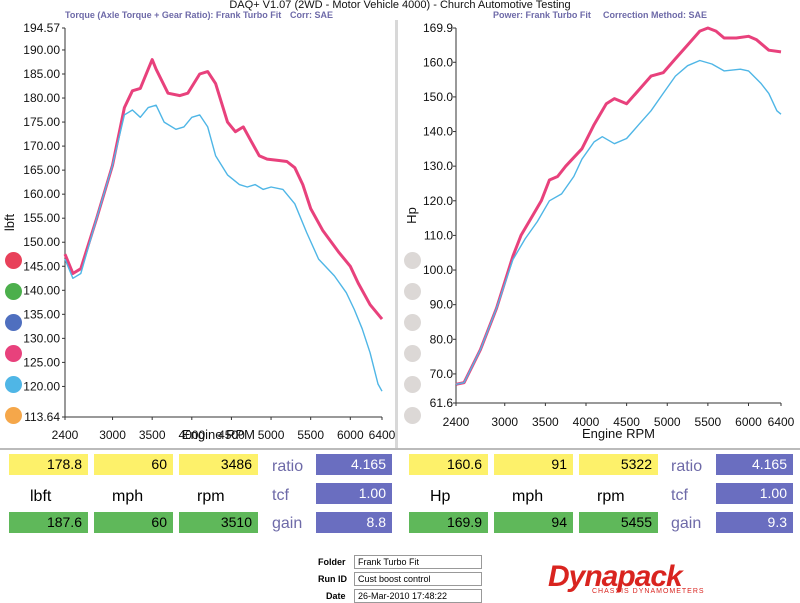 Image resolution: width=800 pixels, height=603 pixels. I want to click on y-tick-label: 130.0, so click(438, 166).